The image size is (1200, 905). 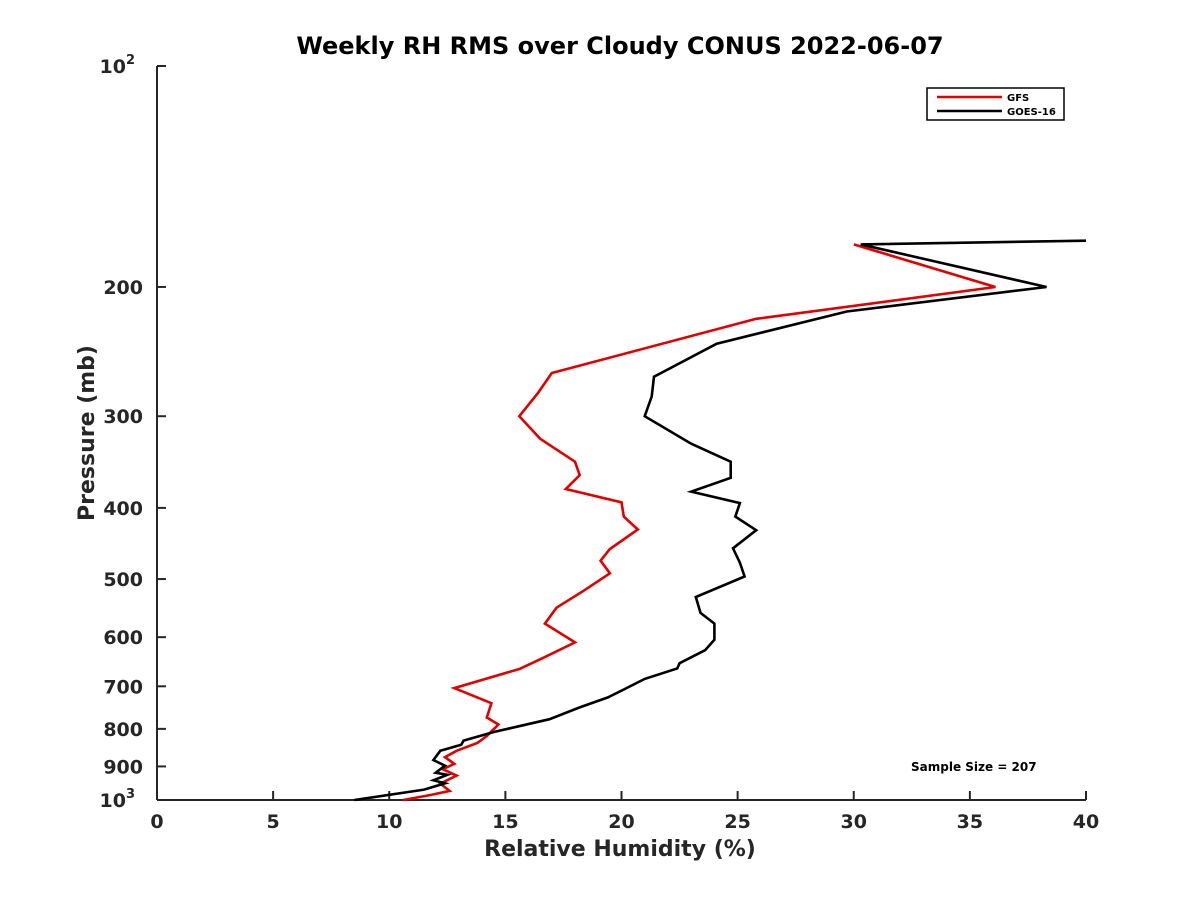 I want to click on y-tick-label: 900, so click(x=123, y=767).